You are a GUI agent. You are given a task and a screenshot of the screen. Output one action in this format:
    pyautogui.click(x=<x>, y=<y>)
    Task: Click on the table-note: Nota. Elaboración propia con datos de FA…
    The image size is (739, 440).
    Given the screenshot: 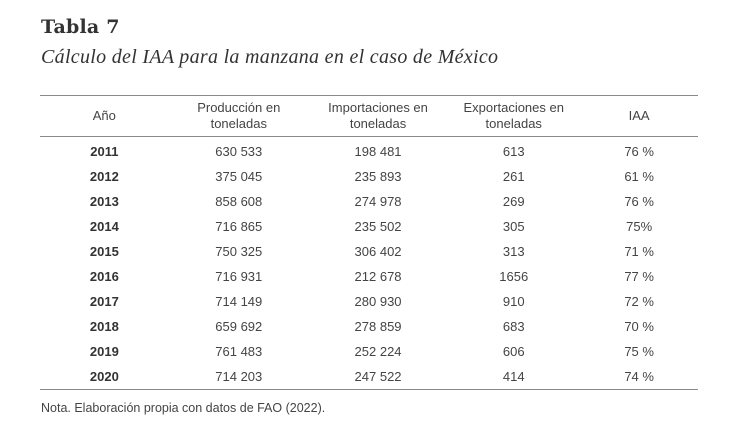 What is the action you would take?
    pyautogui.click(x=183, y=408)
    